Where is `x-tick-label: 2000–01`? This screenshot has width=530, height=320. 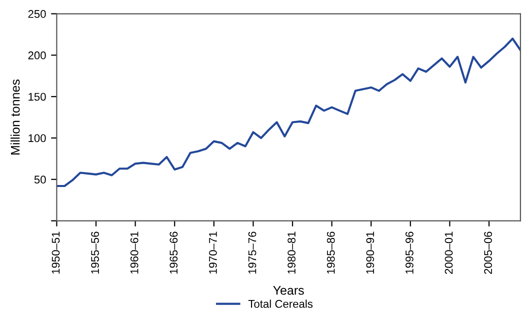 x-tick-label: 2000–01 is located at coordinates (448, 253).